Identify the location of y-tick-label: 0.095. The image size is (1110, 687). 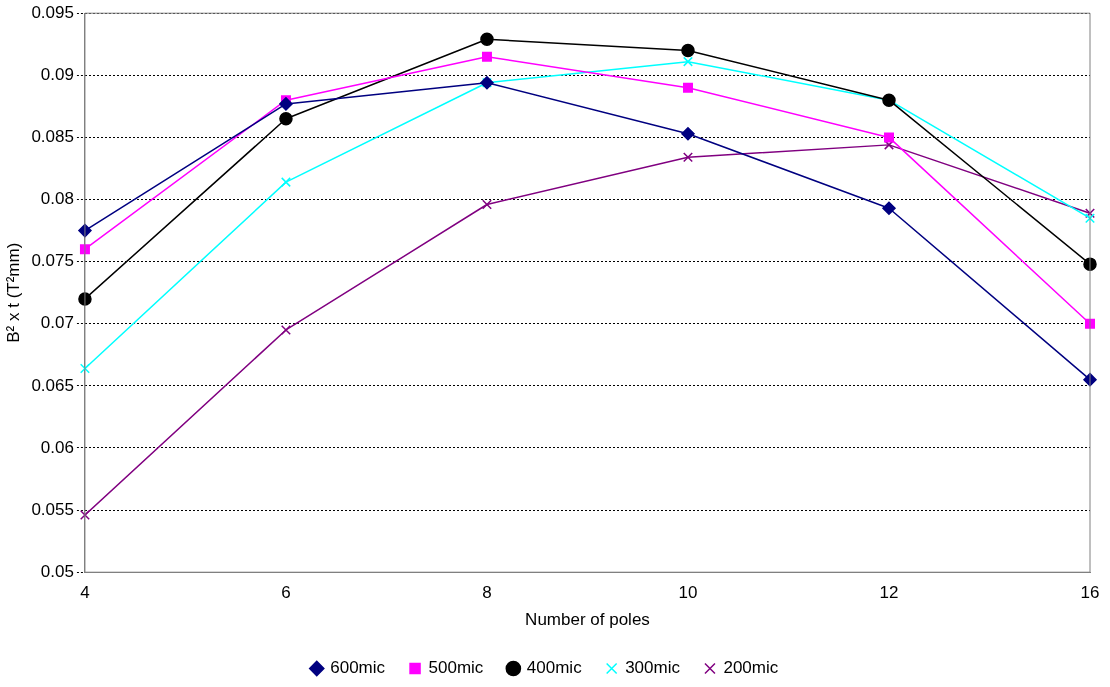
(52, 12).